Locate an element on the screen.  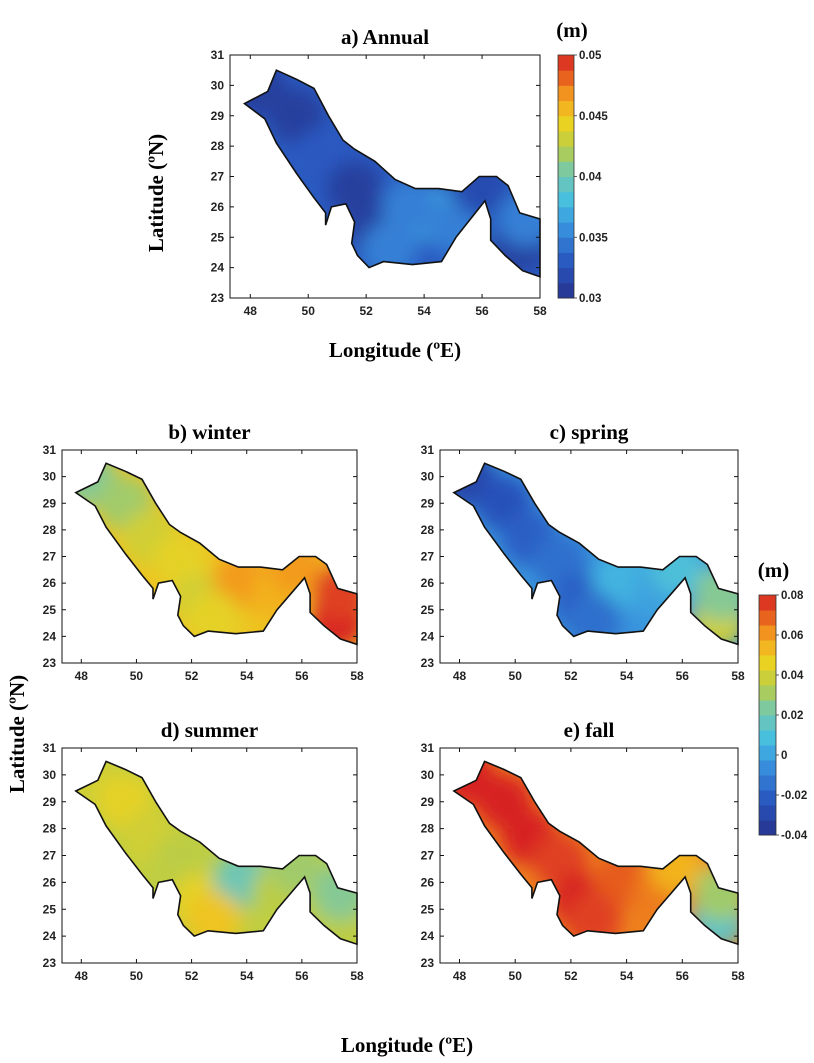
y-tick-label-spring: 29 is located at coordinates (428, 503).